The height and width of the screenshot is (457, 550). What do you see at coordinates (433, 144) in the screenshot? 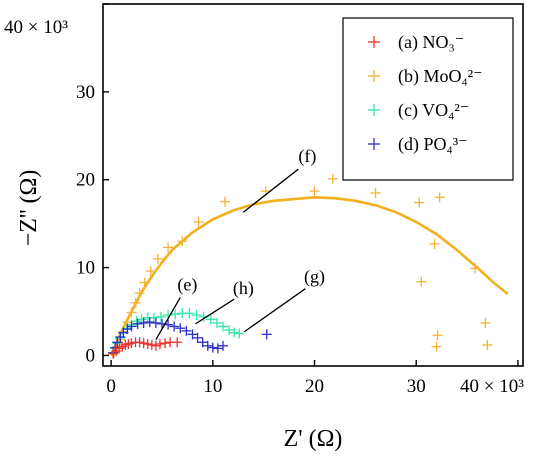
I see `legend-label: (d) PO₄³⁻` at bounding box center [433, 144].